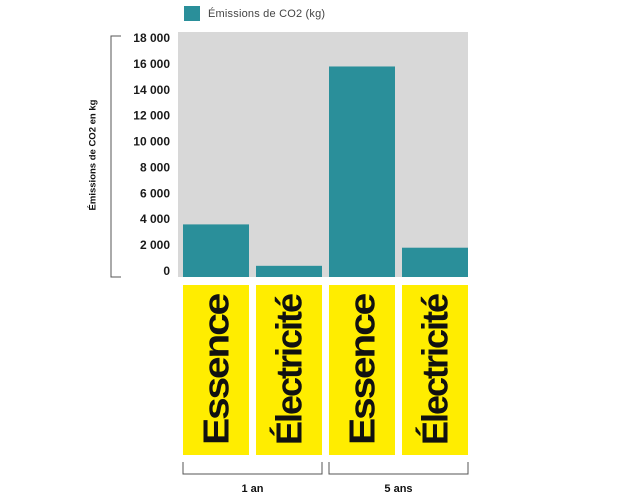 The height and width of the screenshot is (500, 620). What do you see at coordinates (166, 271) in the screenshot?
I see `y-tick-label: 0` at bounding box center [166, 271].